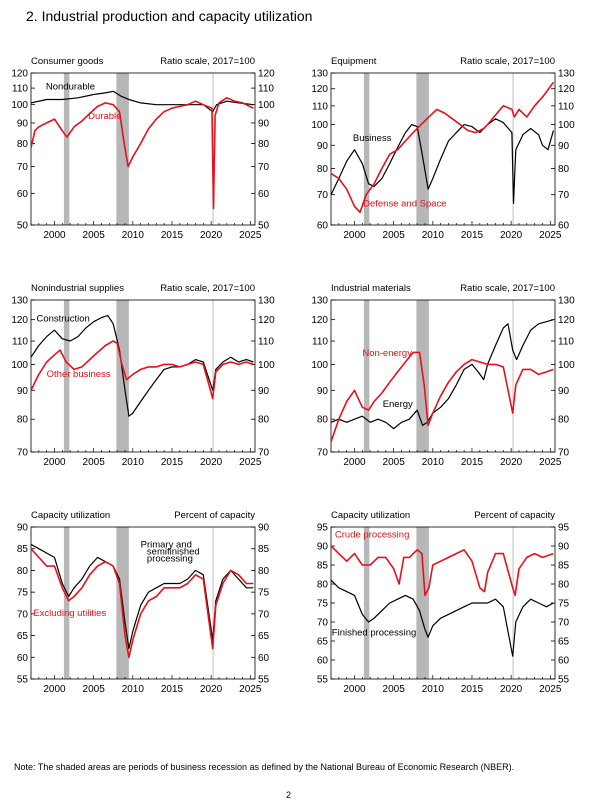 The width and height of the screenshot is (600, 801). What do you see at coordinates (442, 571) in the screenshot?
I see `series-line-crude-processing` at bounding box center [442, 571].